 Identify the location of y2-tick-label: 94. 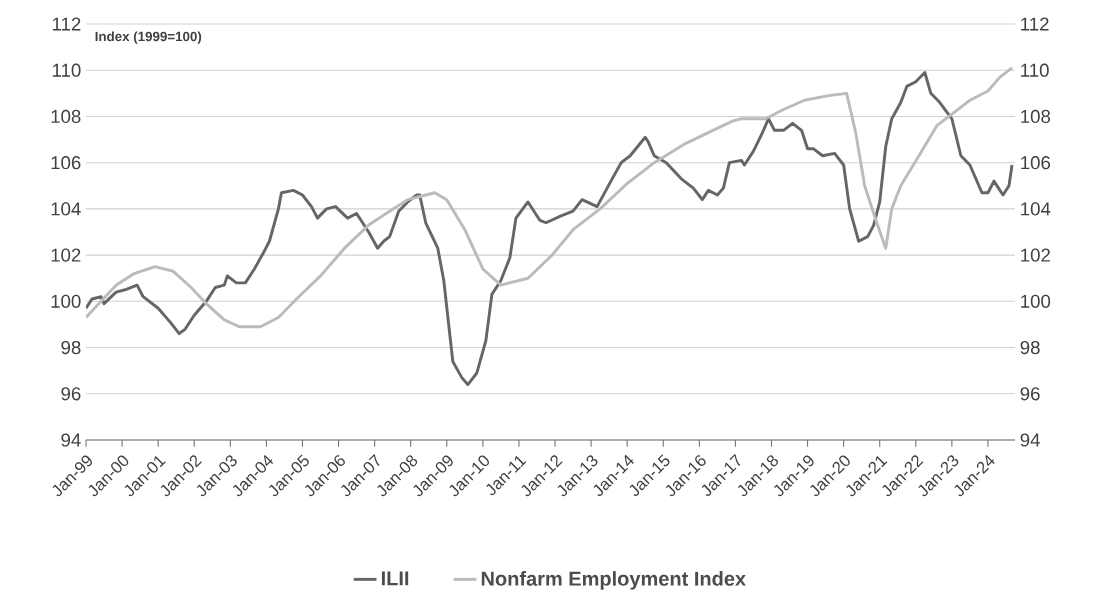
(1030, 440).